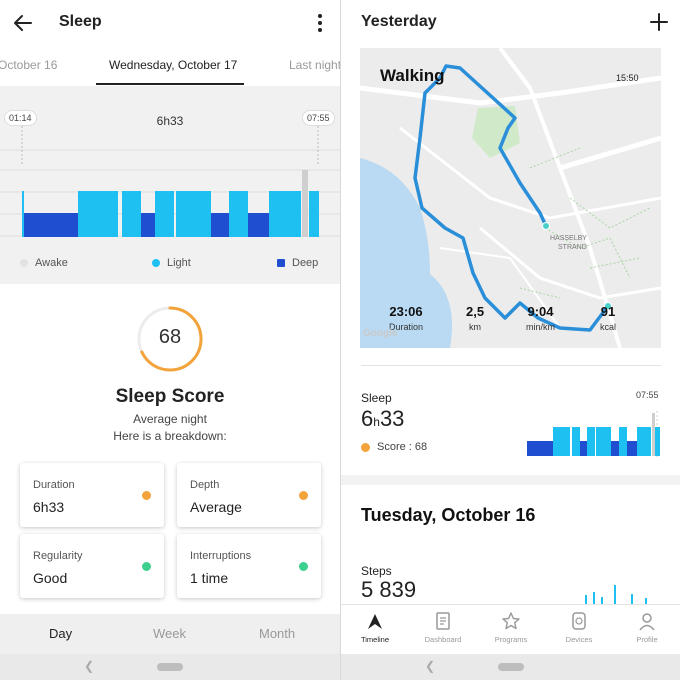 The image size is (680, 680). Describe the element at coordinates (170, 181) in the screenshot. I see `sleep-hypnogram` at that location.